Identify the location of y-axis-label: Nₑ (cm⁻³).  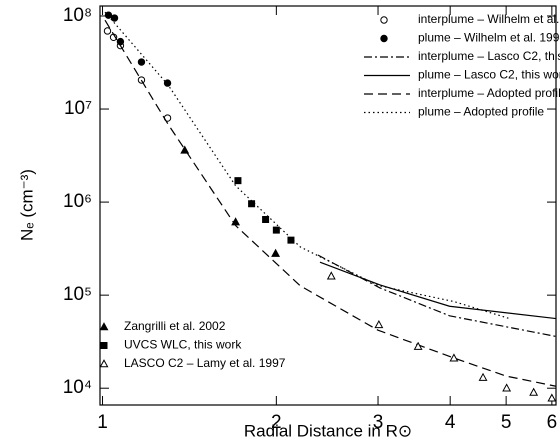
(26, 205).